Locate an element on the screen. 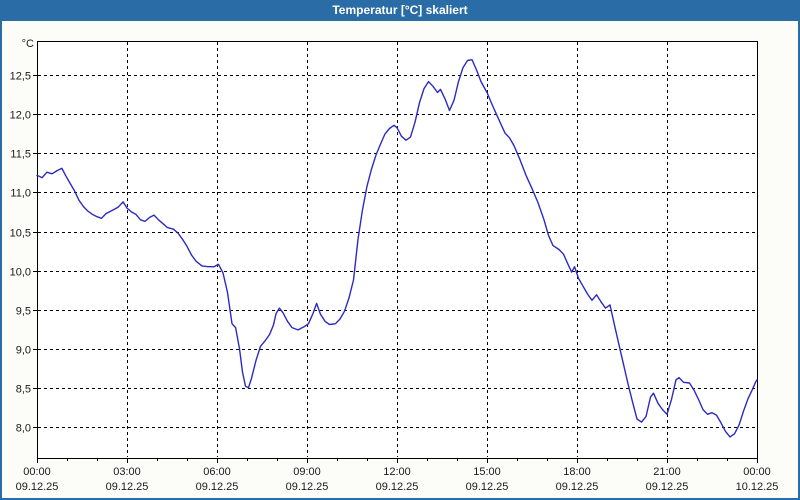 This screenshot has height=500, width=800. y-tick-label: 11,0 is located at coordinates (20, 194).